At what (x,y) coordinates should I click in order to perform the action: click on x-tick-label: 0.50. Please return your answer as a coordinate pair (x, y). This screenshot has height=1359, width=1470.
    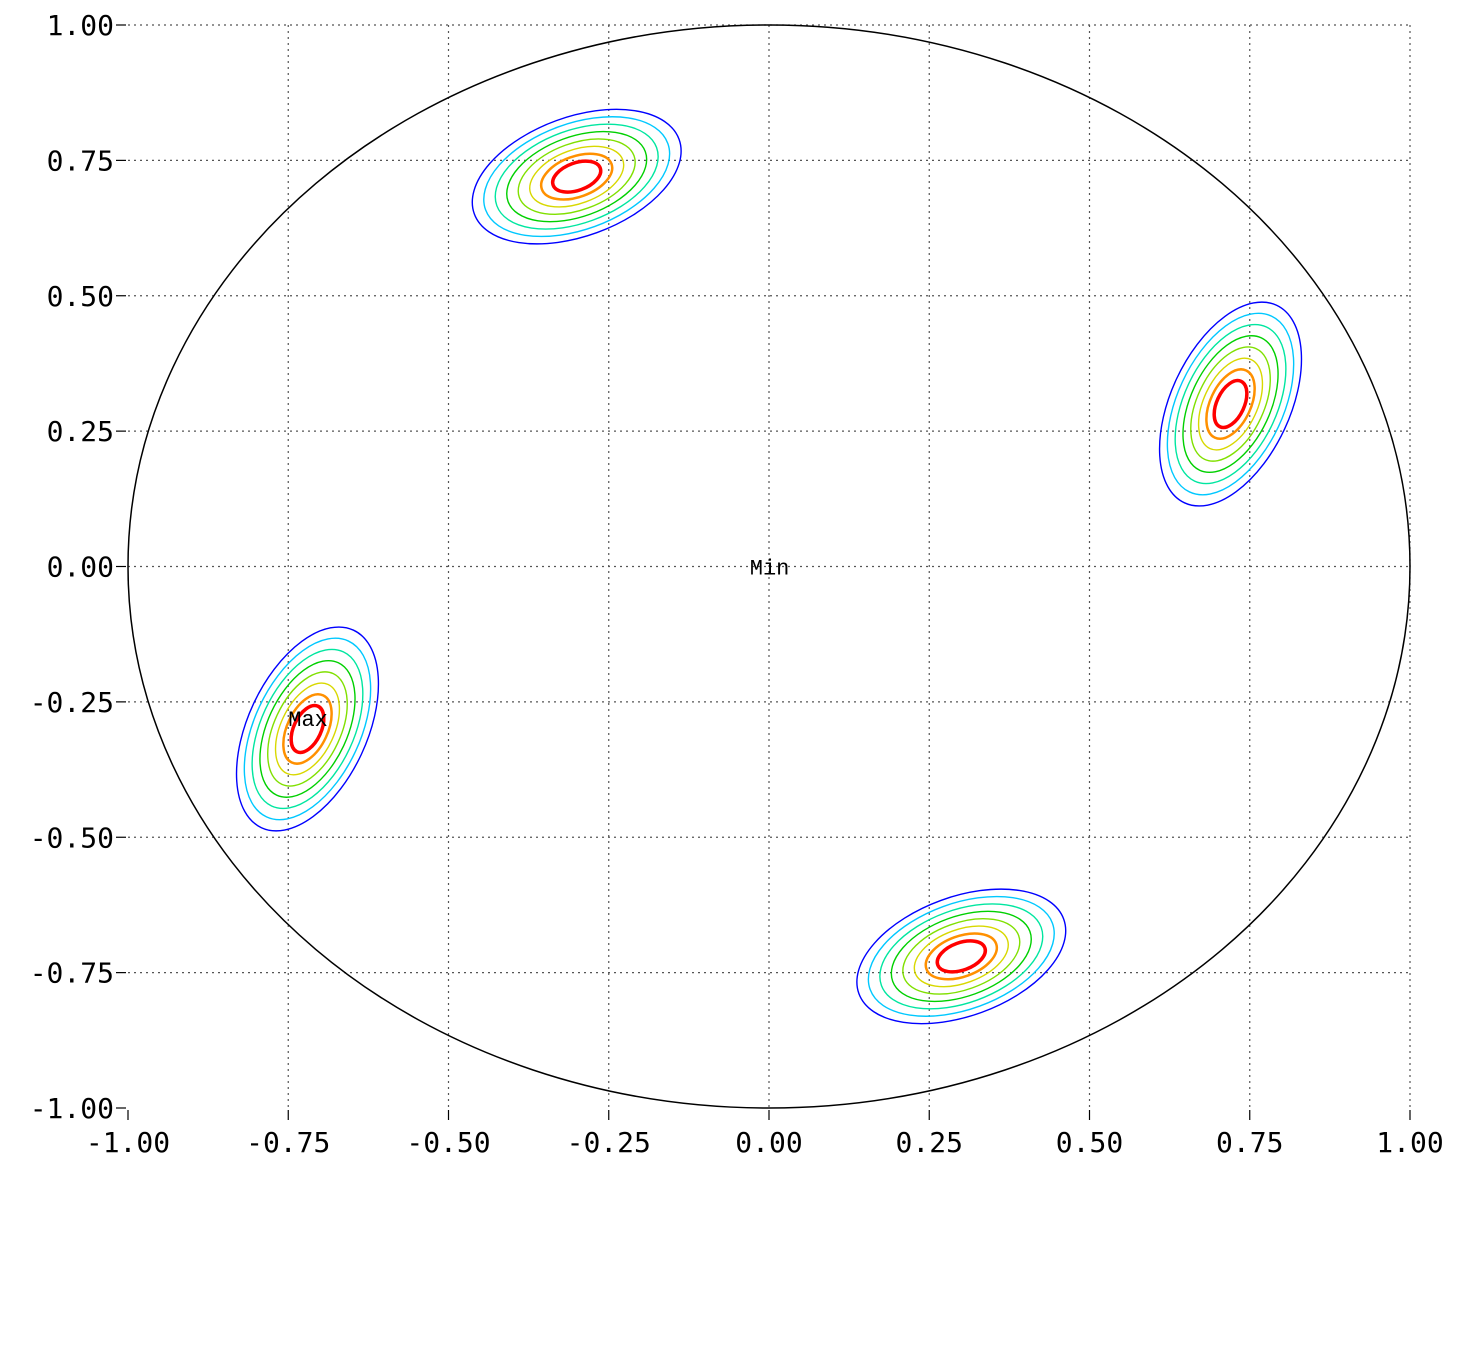
    Looking at the image, I should click on (1089, 1142).